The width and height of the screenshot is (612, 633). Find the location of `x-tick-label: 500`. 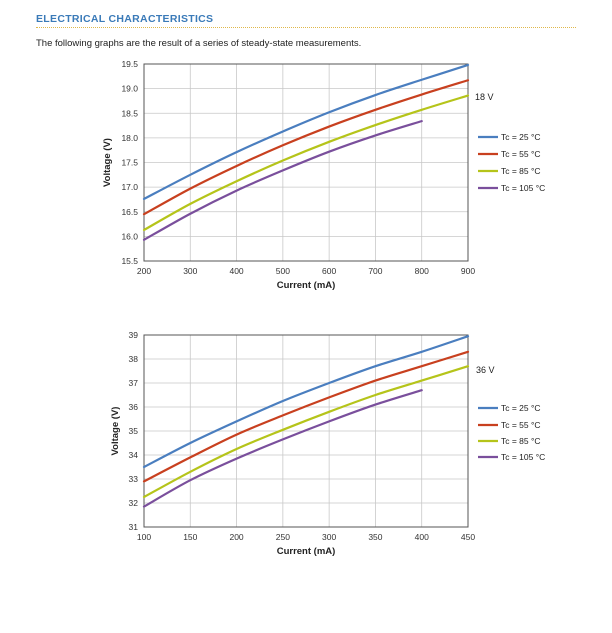

x-tick-label: 500 is located at coordinates (283, 271).